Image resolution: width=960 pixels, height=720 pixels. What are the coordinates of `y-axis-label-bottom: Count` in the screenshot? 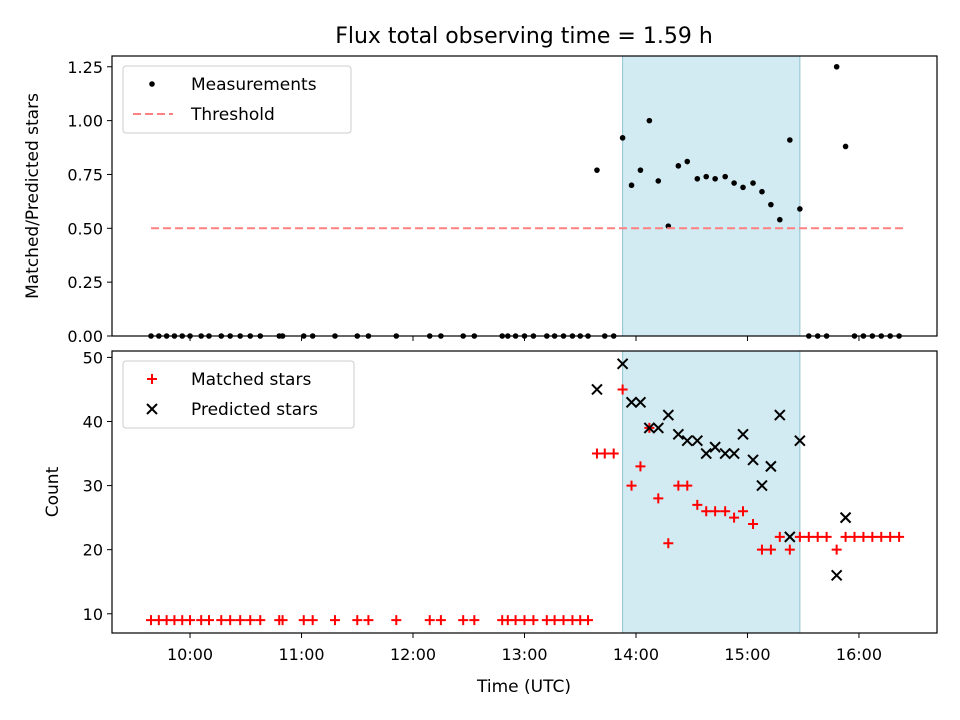 It's located at (53, 491).